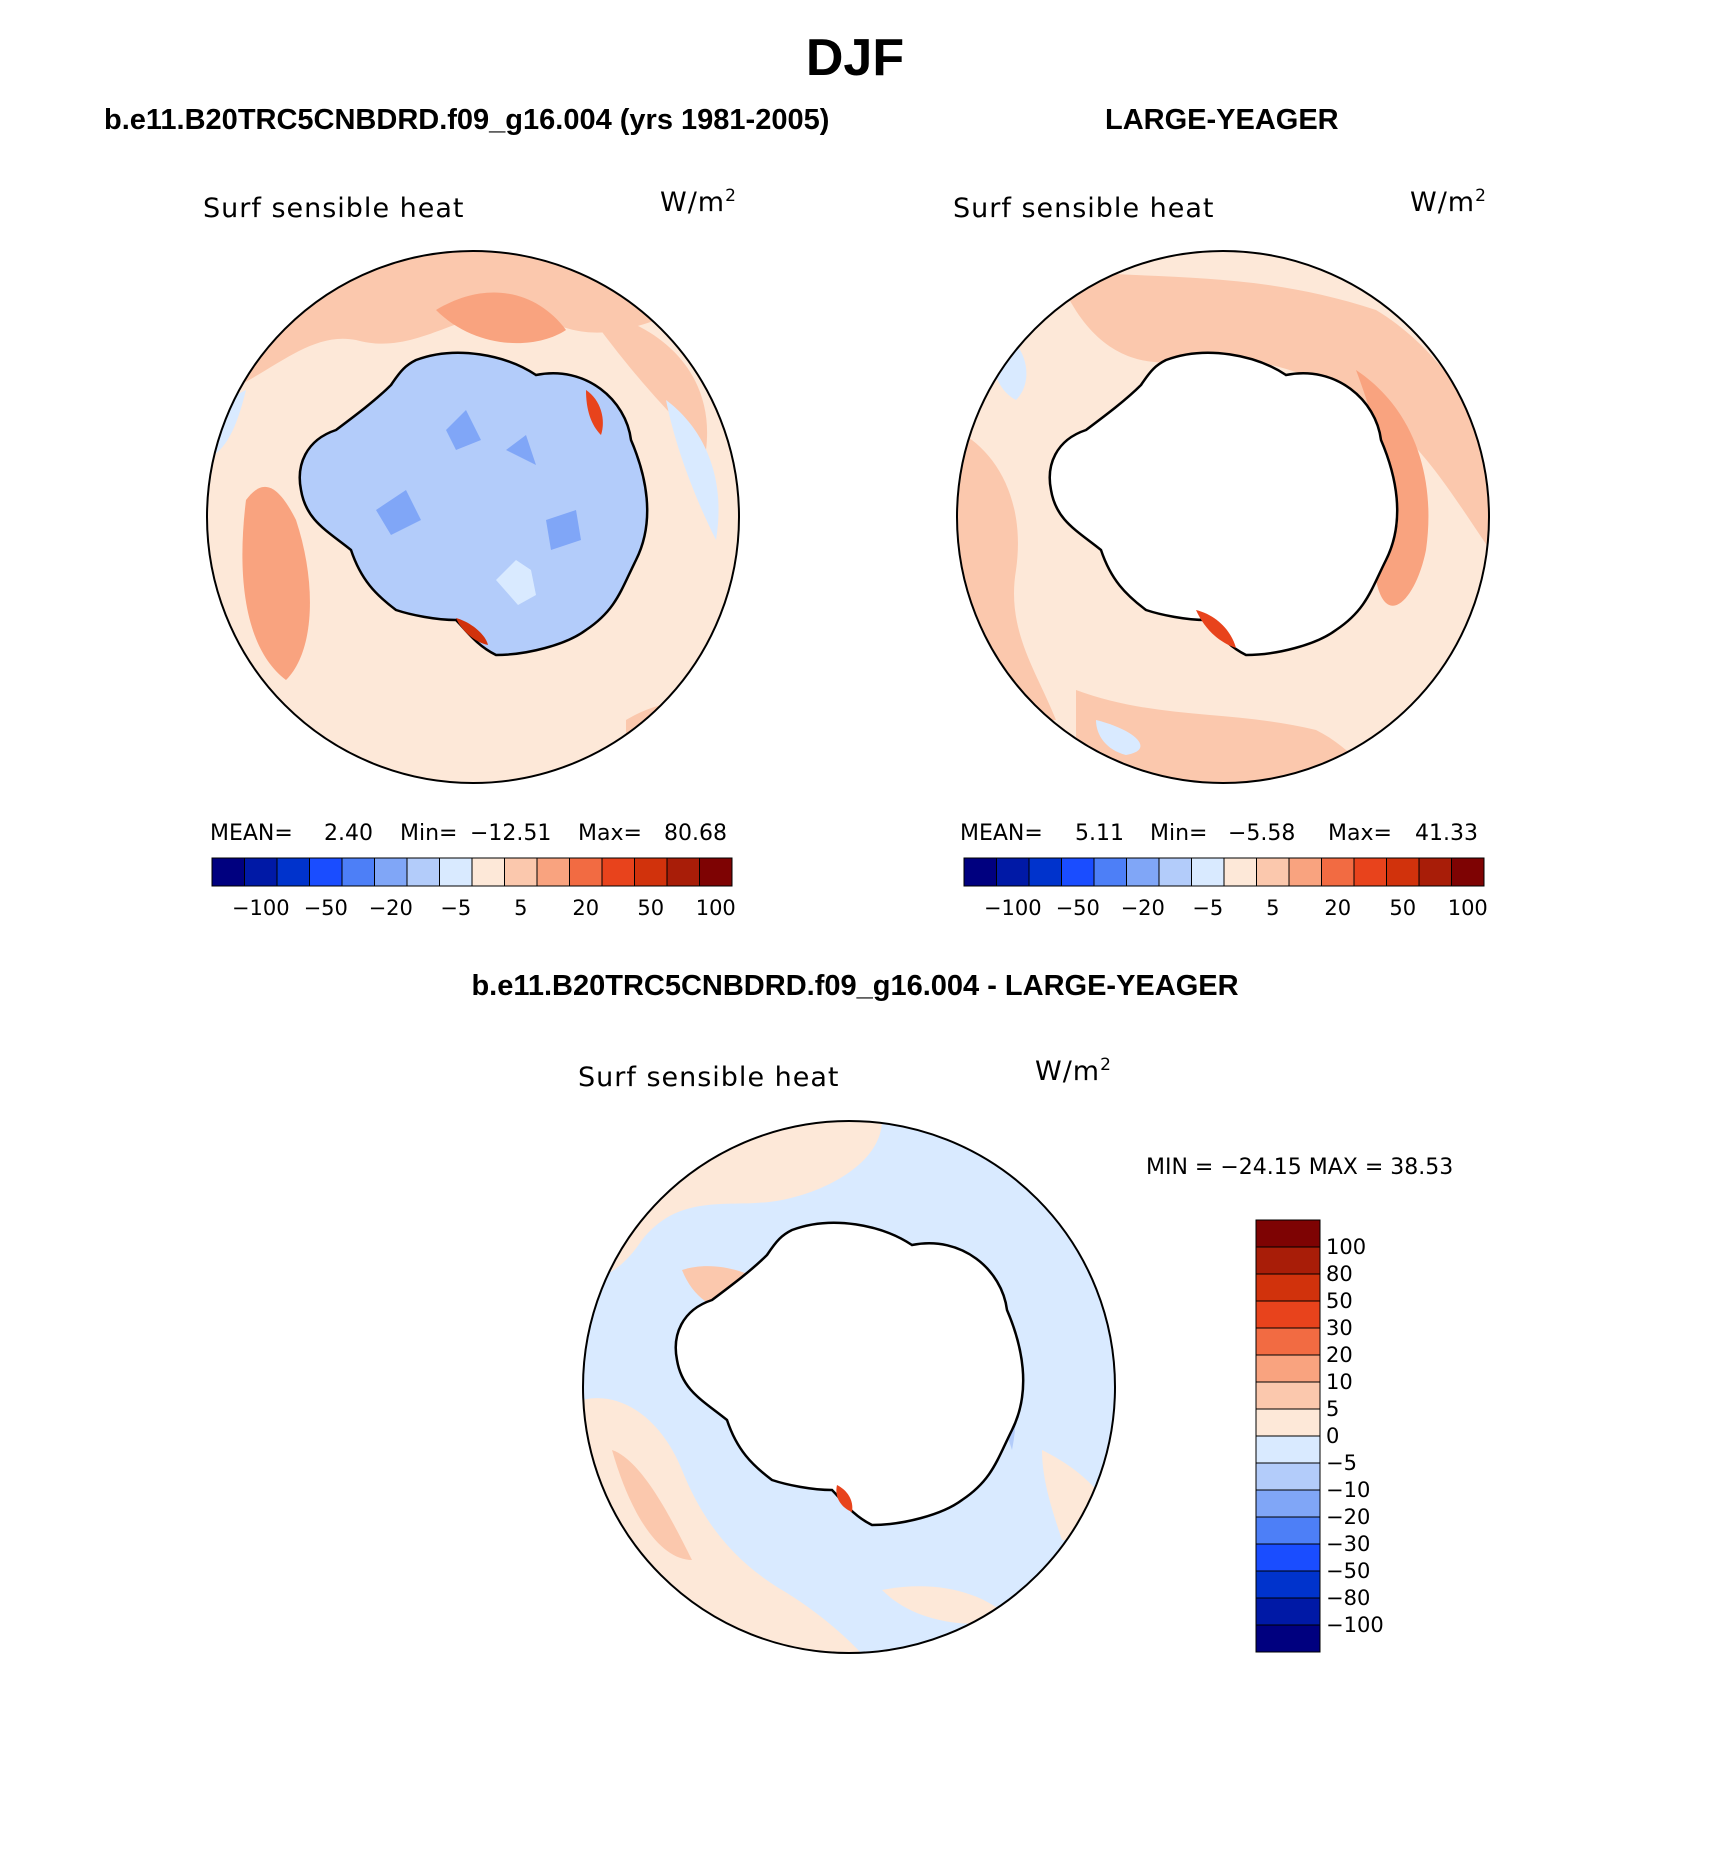 This screenshot has width=1710, height=1875. What do you see at coordinates (1339, 1355) in the screenshot?
I see `diff-colorbar-tick-label: 20` at bounding box center [1339, 1355].